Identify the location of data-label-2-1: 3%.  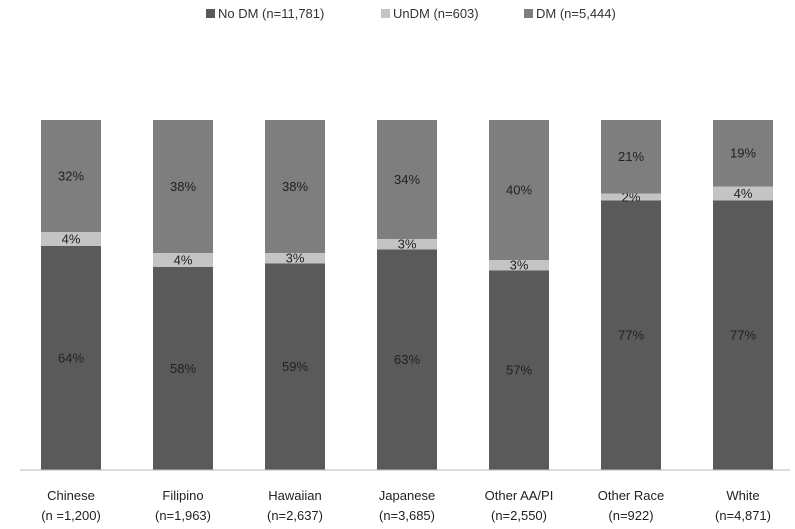
(295, 258).